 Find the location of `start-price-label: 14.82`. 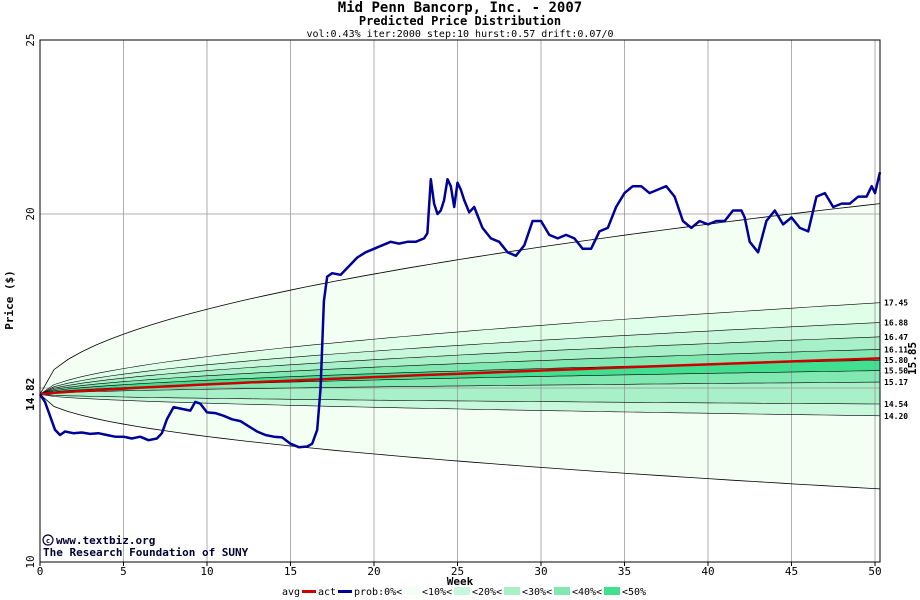

start-price-label: 14.82 is located at coordinates (30, 394).